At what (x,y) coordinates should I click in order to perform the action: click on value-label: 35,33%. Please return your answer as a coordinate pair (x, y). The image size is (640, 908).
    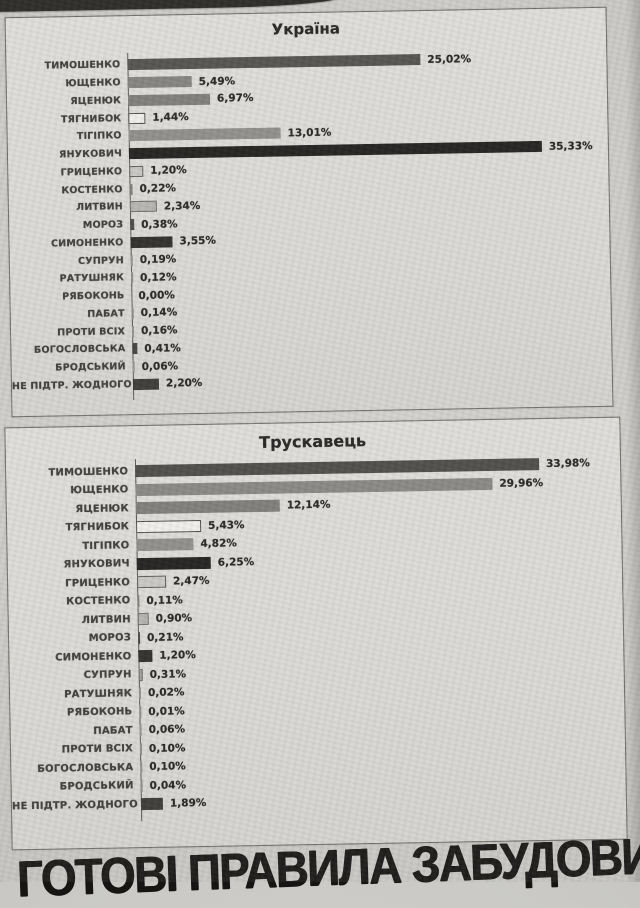
    Looking at the image, I should click on (571, 146).